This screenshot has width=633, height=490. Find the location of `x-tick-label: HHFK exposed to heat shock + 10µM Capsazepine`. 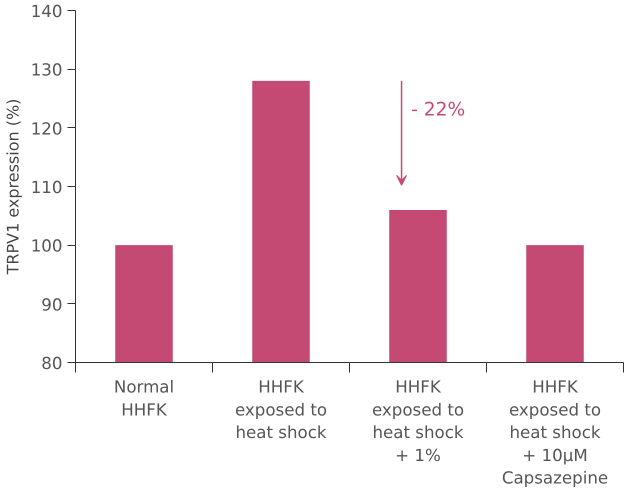

x-tick-label: HHFK exposed to heat shock + 10µM Capsazepine is located at coordinates (555, 433).